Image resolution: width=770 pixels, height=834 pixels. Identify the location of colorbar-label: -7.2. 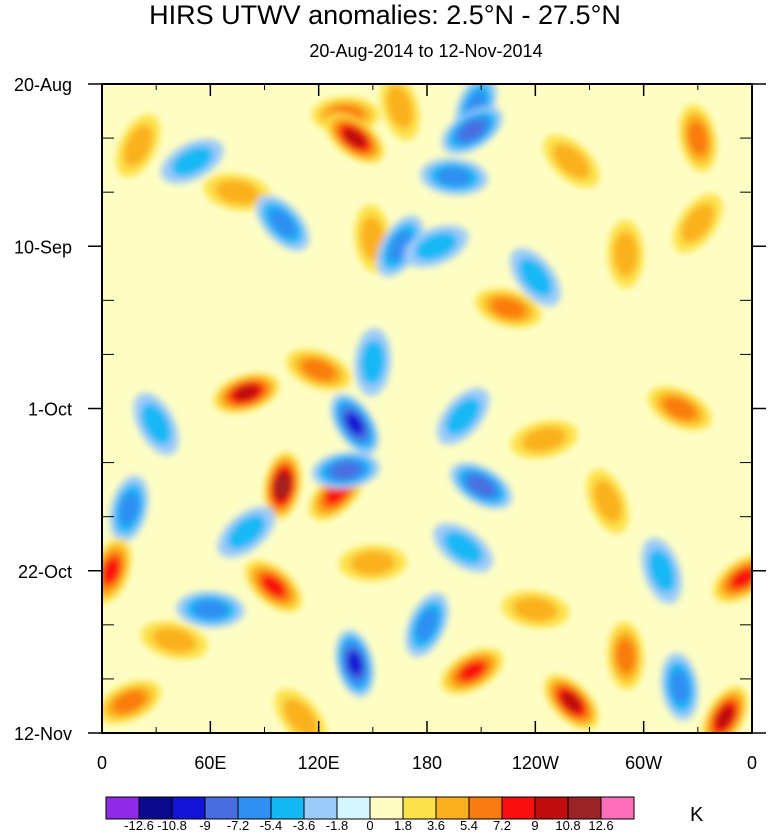
(238, 825).